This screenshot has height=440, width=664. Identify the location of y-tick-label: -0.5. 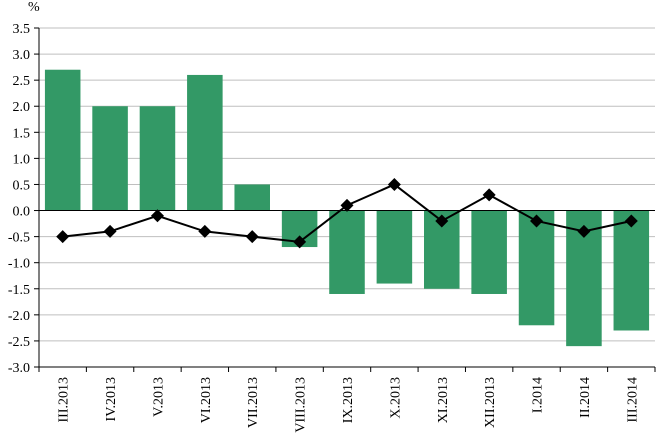
(19, 238).